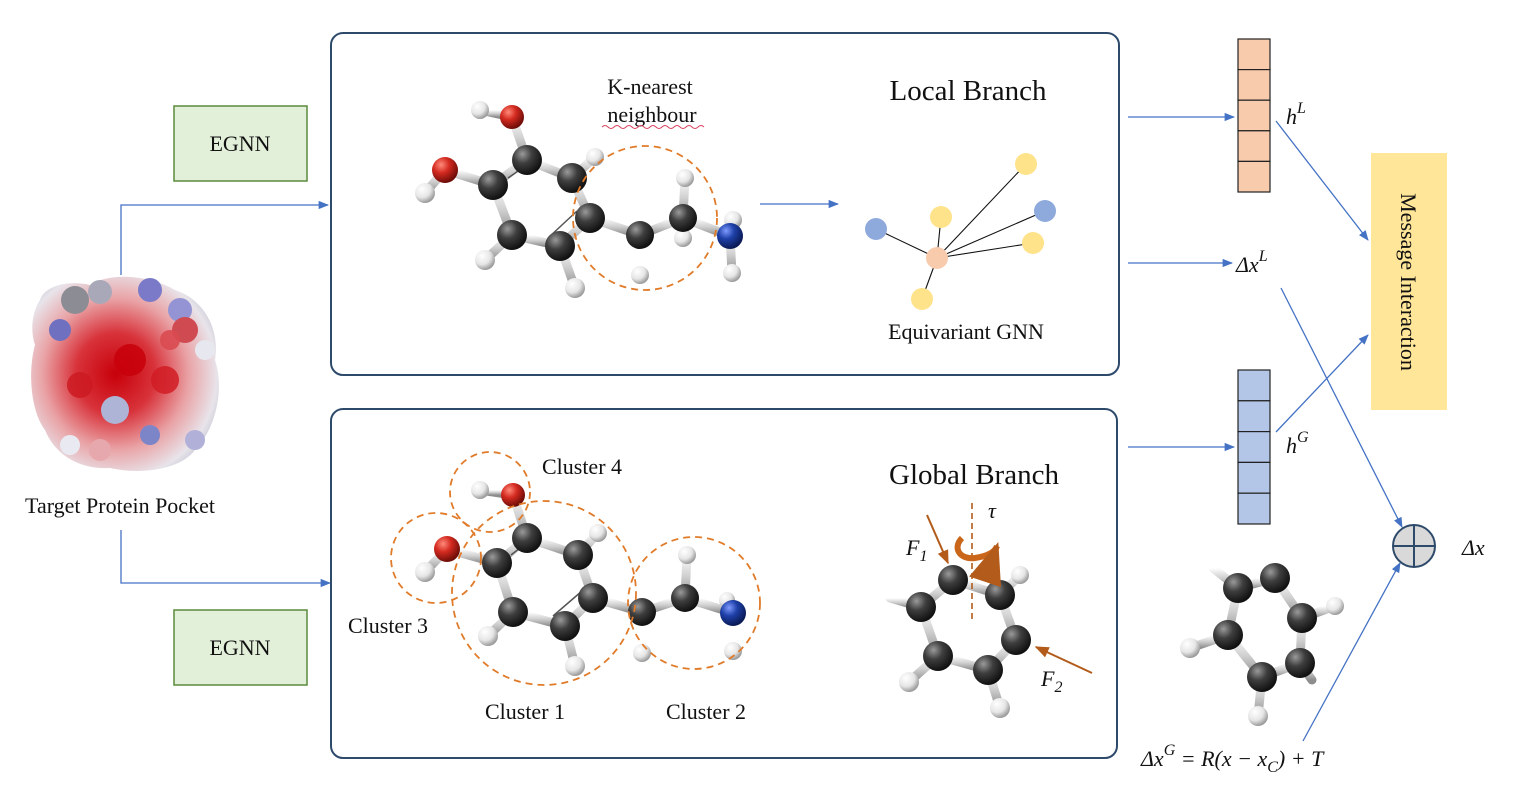 This screenshot has height=807, width=1522. Describe the element at coordinates (1170, 750) in the screenshot. I see `dxG-sup: G` at that location.